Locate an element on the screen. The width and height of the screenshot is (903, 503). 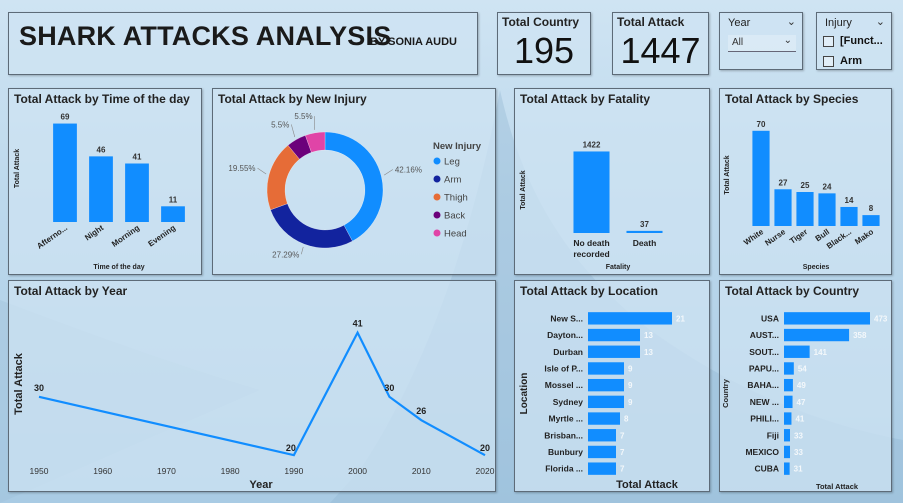
y-axis-label: Location is located at coordinates (524, 394).